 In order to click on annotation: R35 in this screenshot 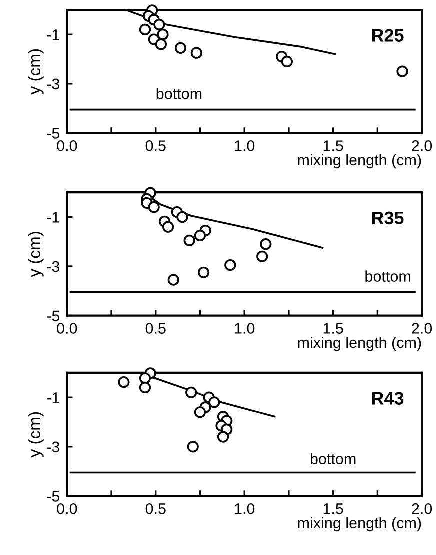, I will do `click(388, 218)`.